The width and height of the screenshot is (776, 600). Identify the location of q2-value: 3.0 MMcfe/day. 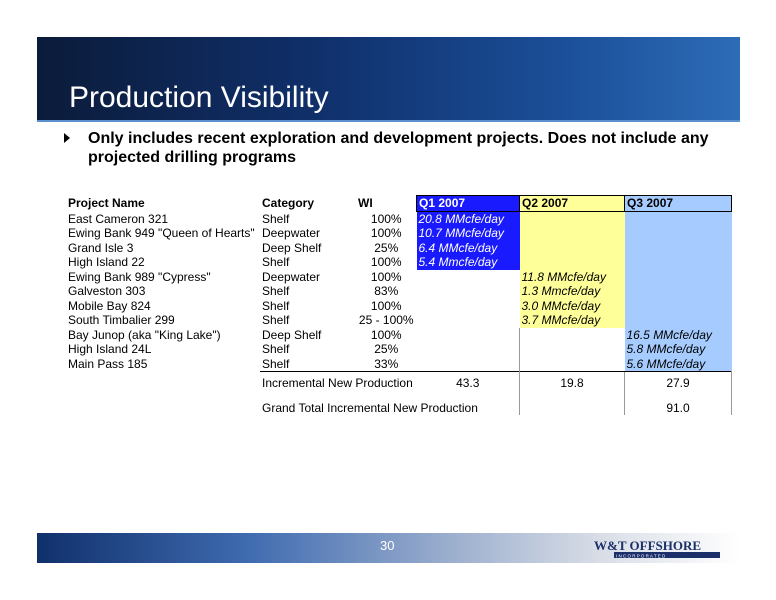
(572, 305).